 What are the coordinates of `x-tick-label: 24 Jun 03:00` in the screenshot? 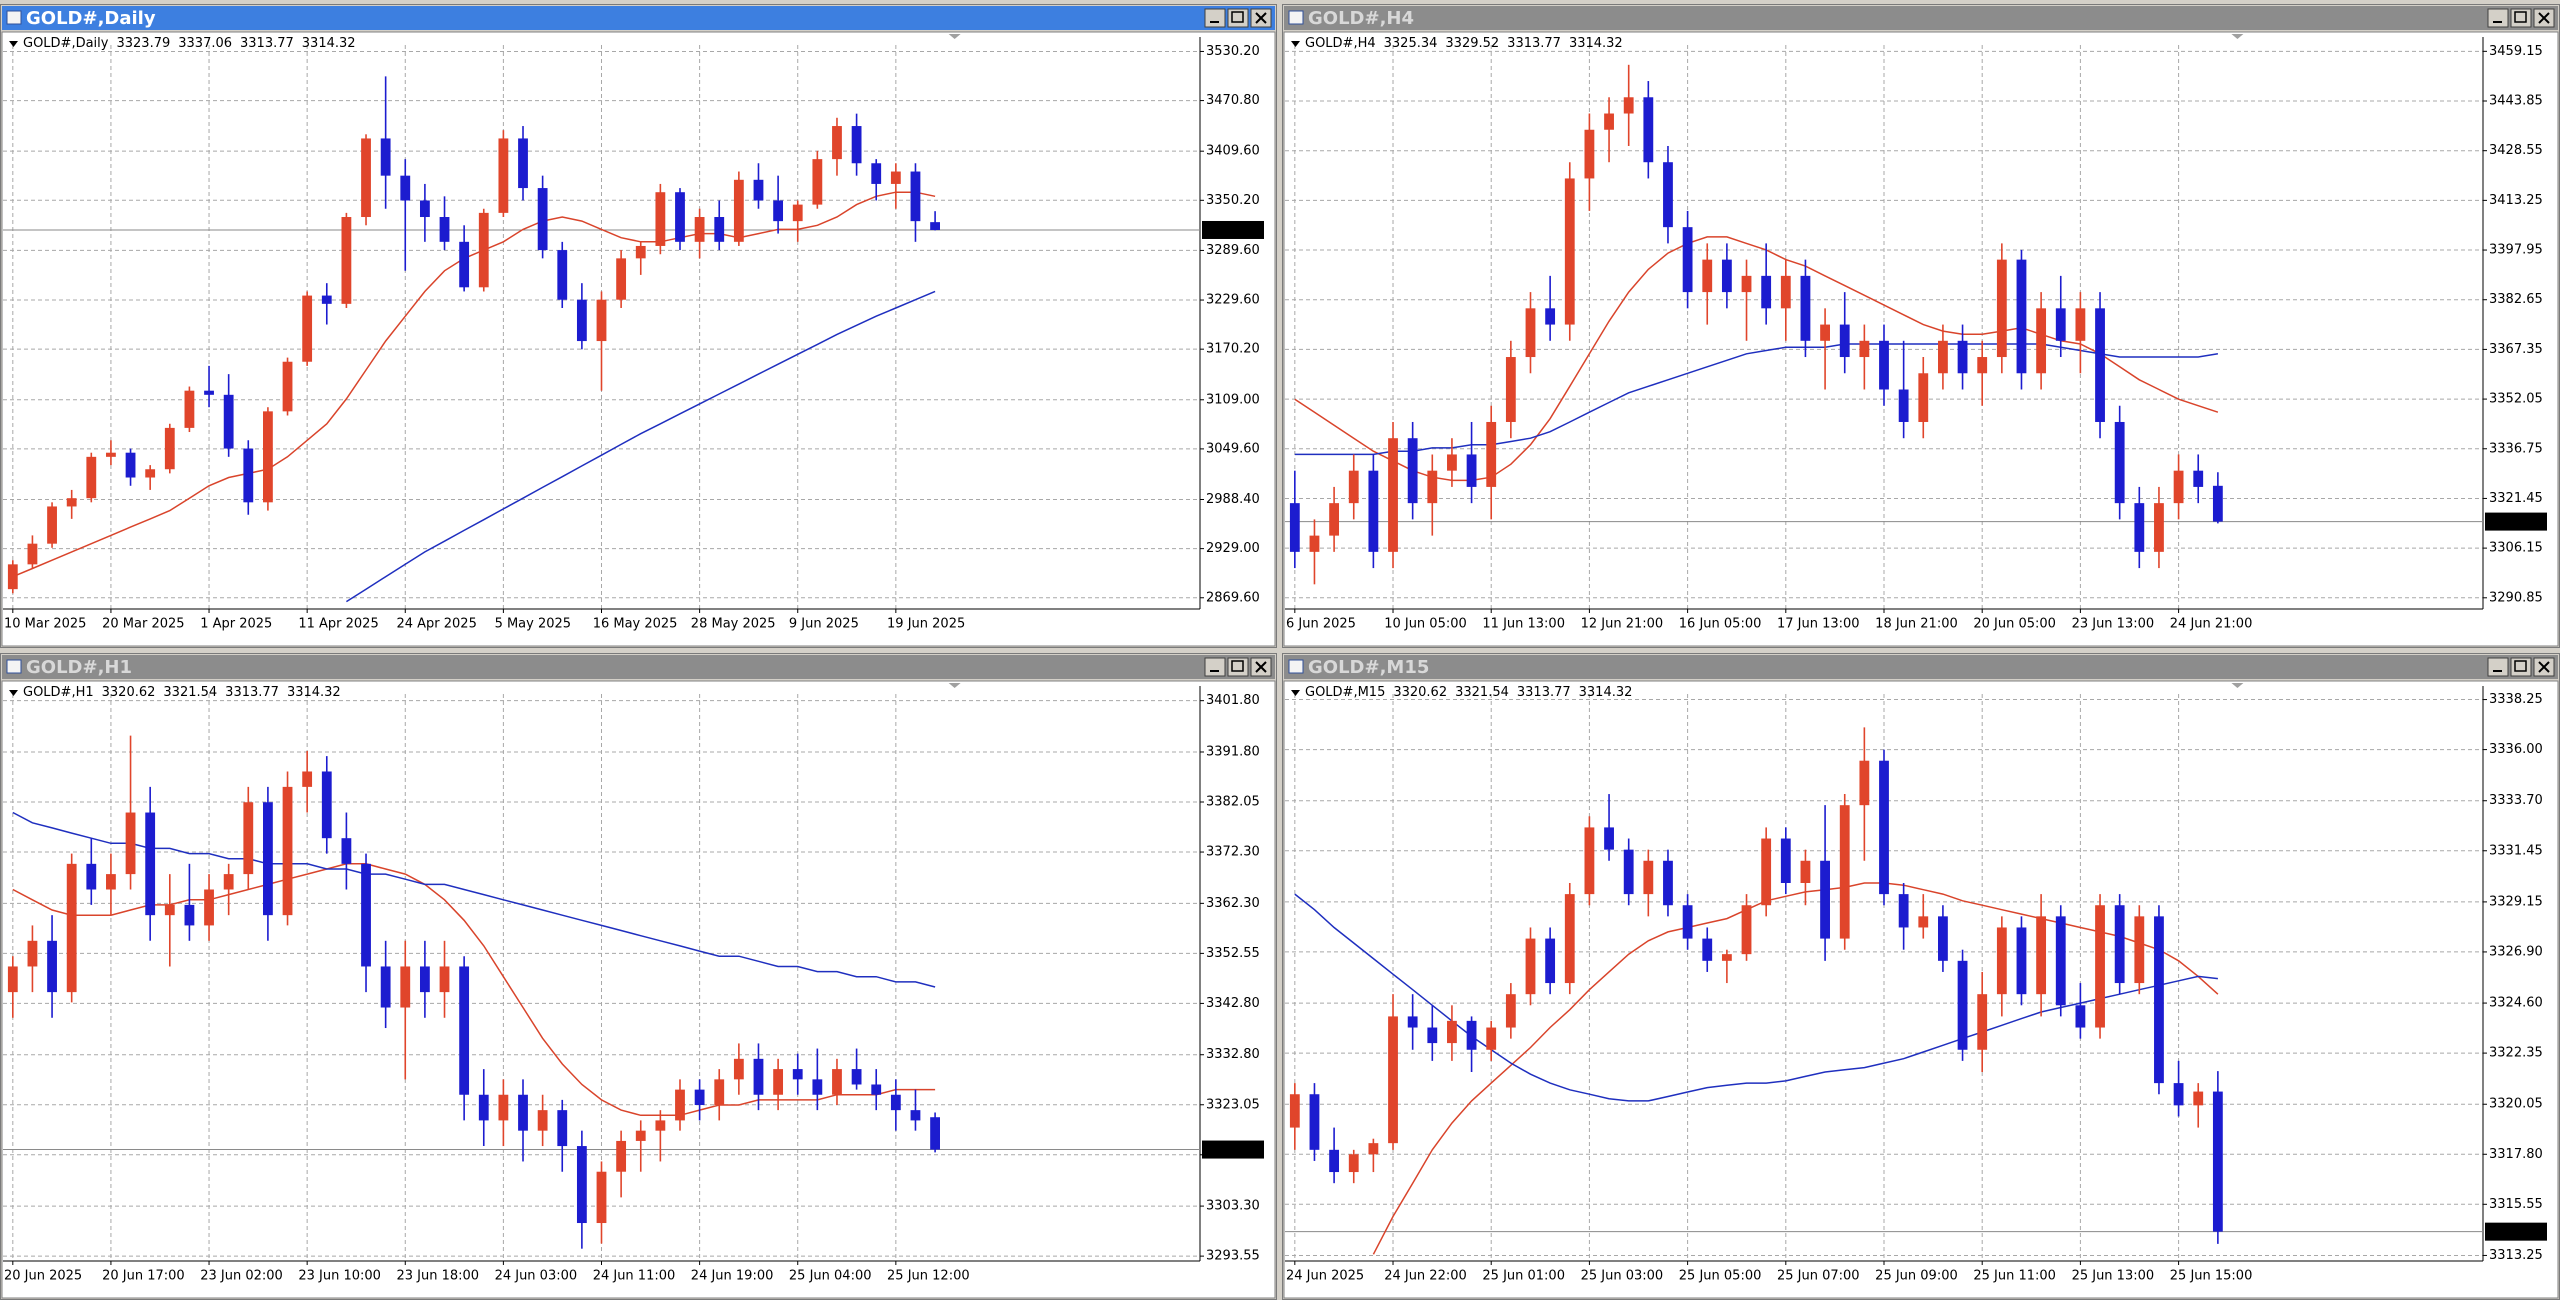 It's located at (536, 1276).